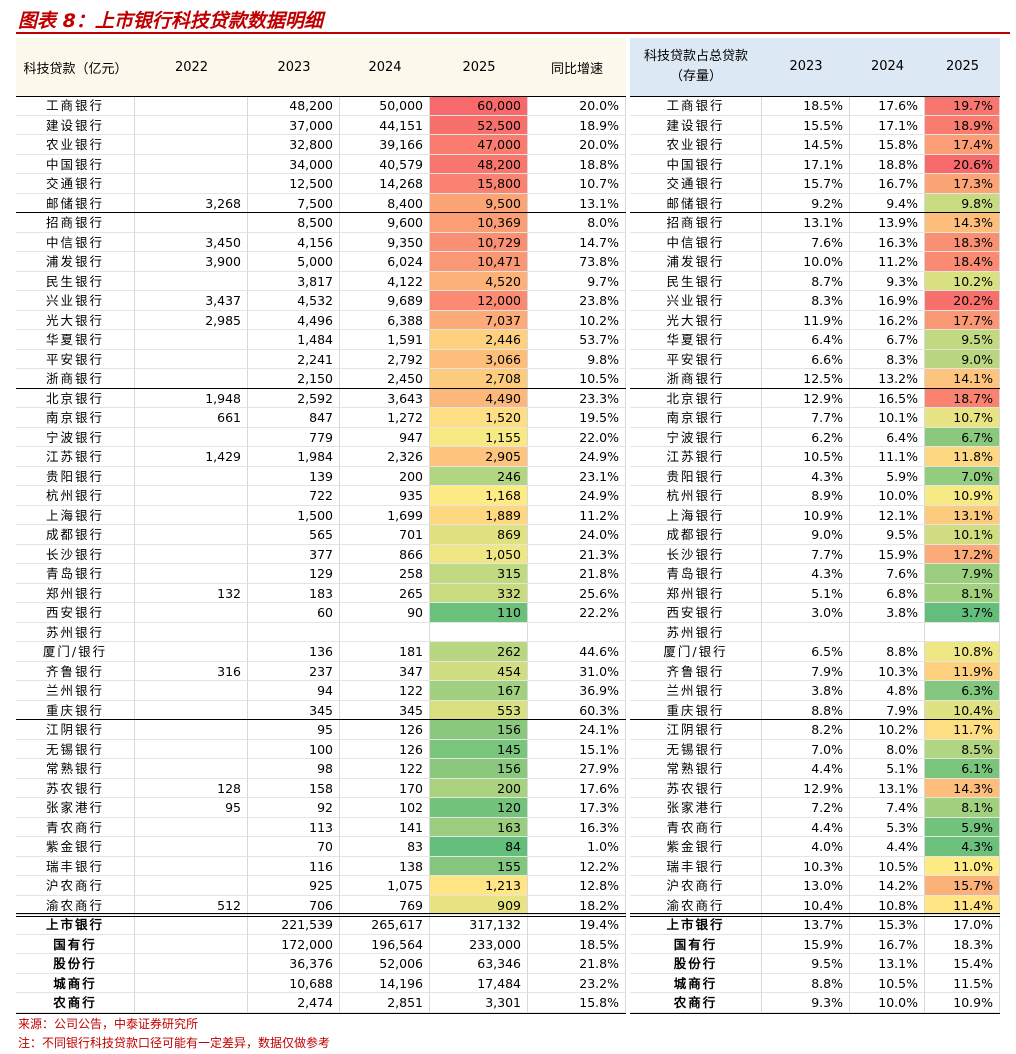 This screenshot has width=1016, height=1054. I want to click on cell: 158, so click(294, 788).